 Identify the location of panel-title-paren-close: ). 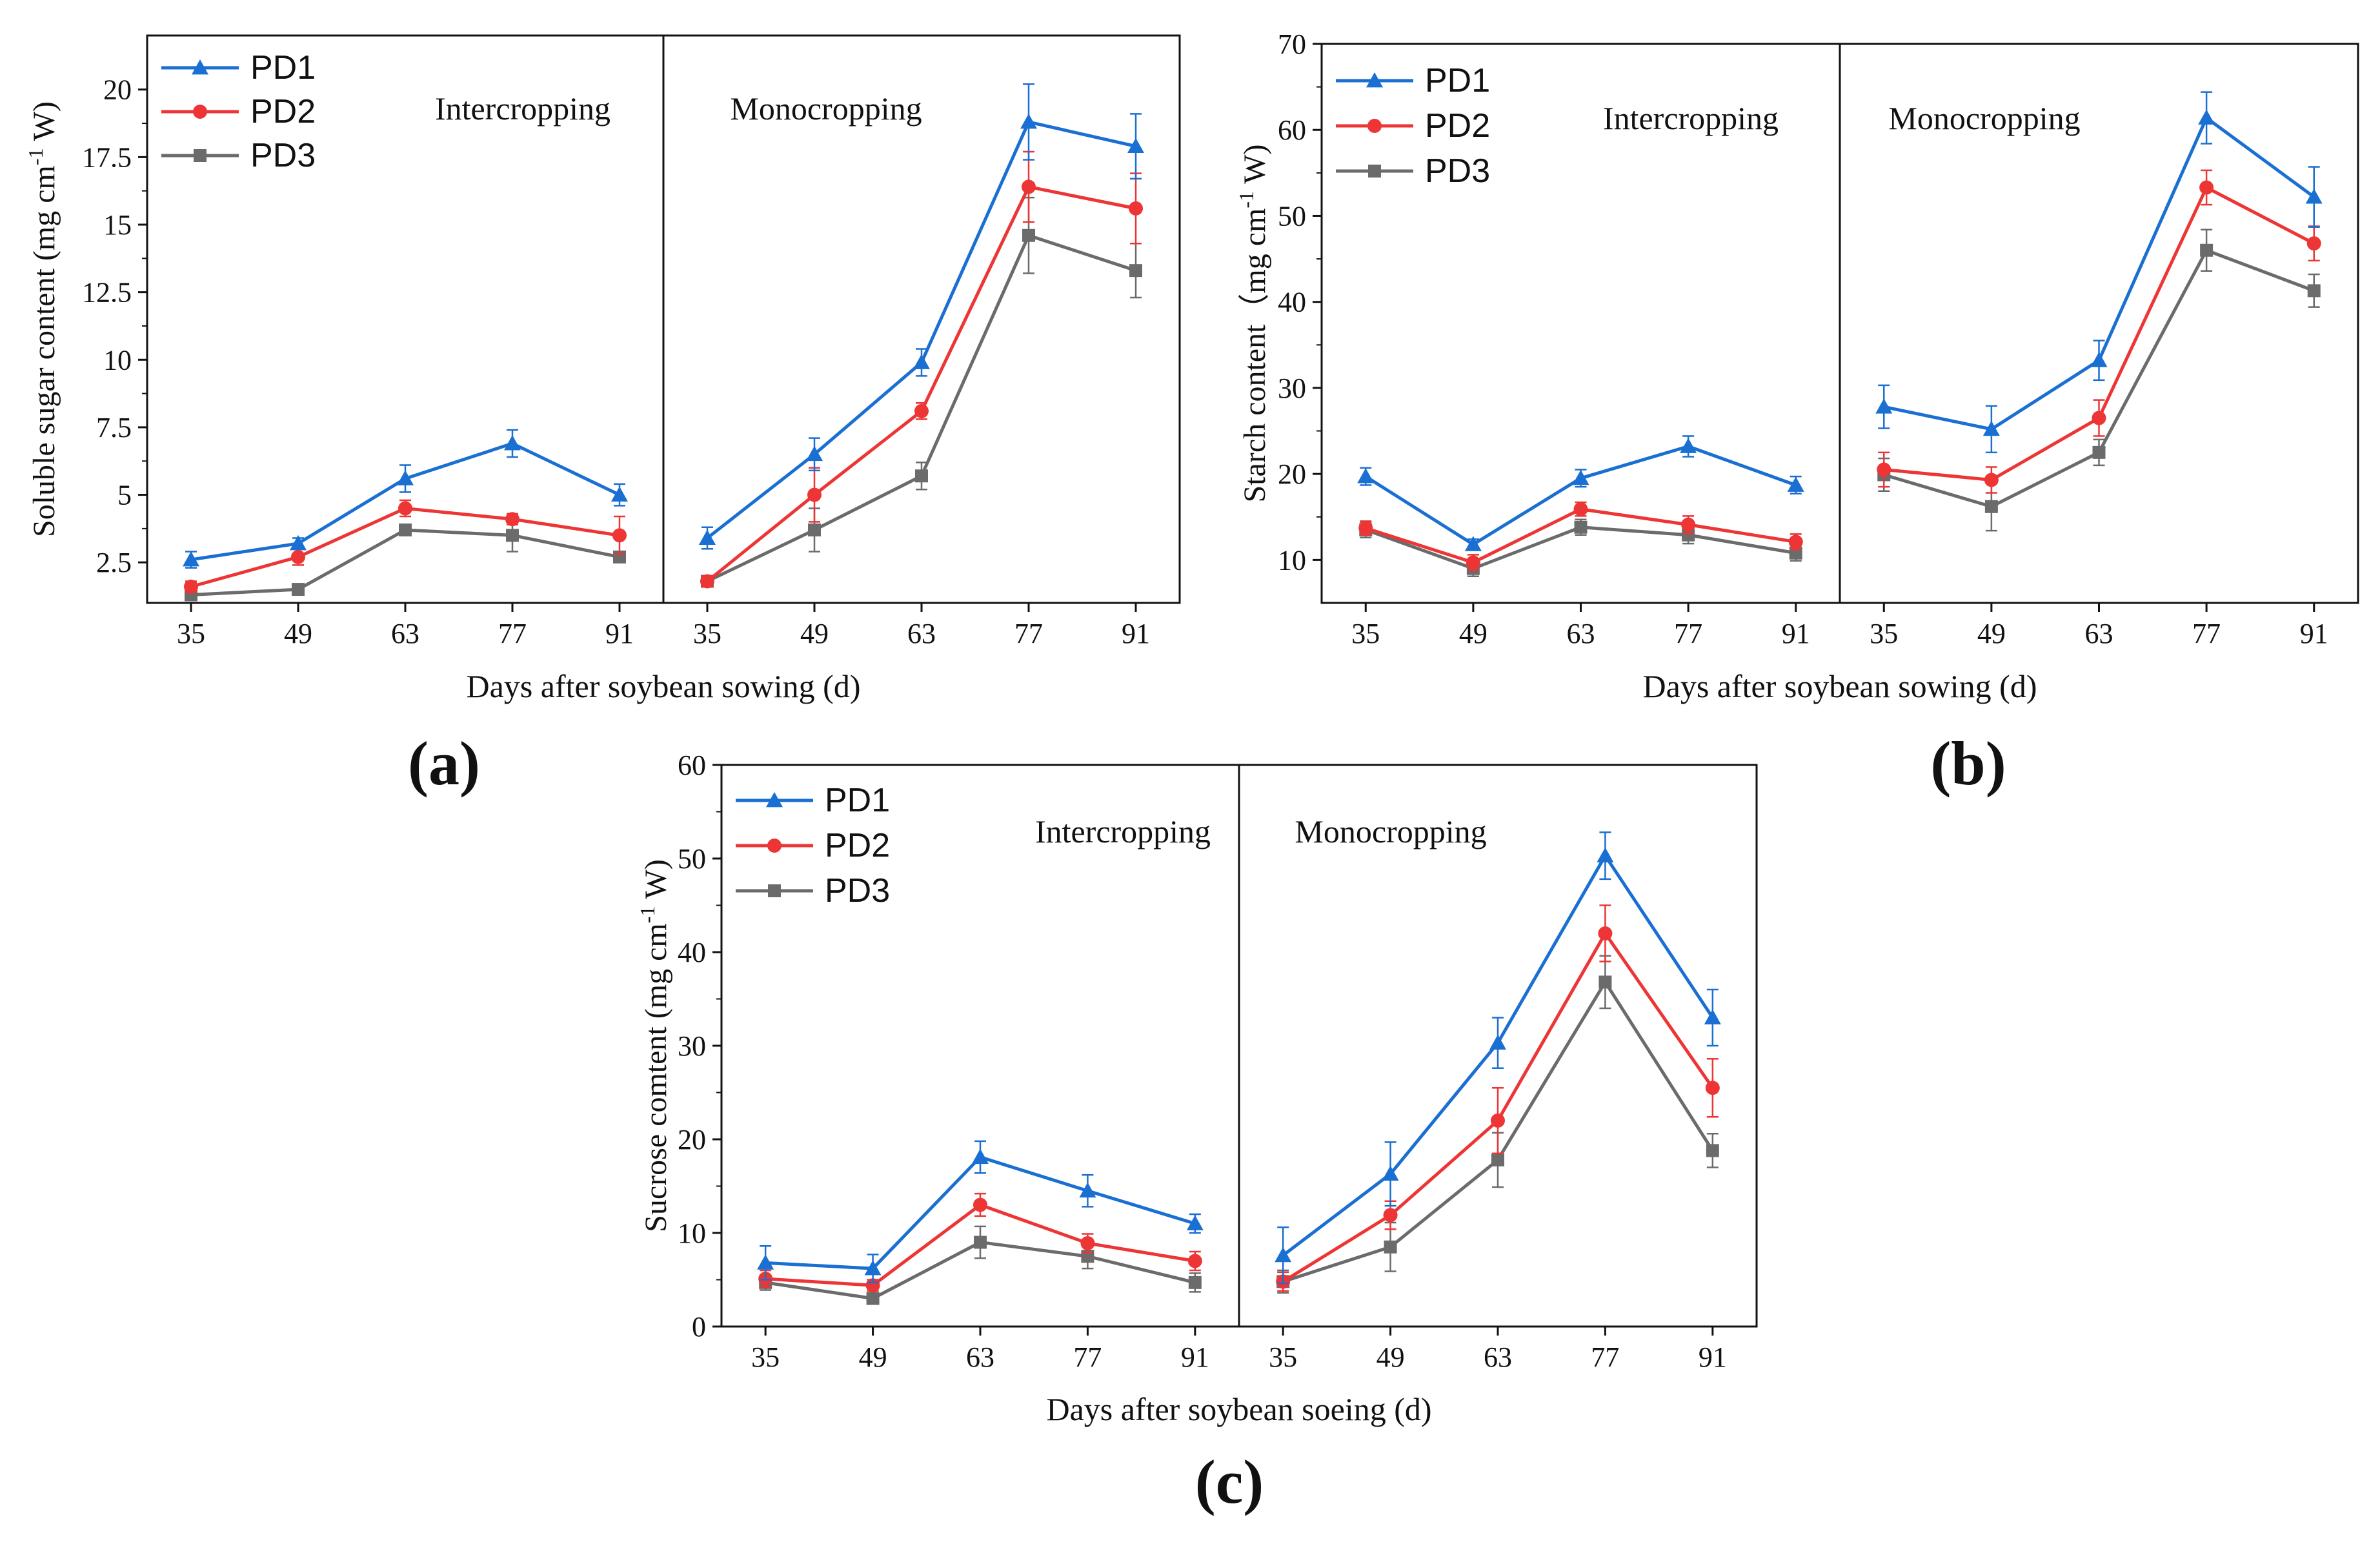
(1996, 763).